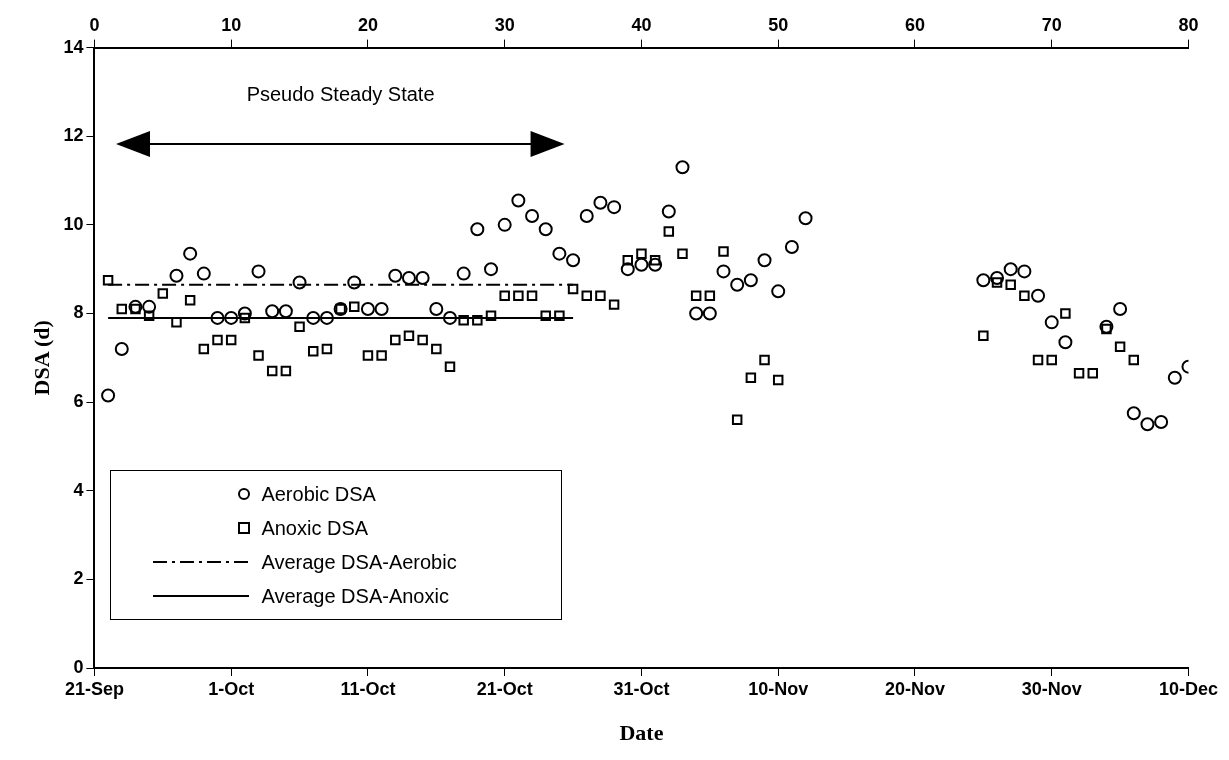 The width and height of the screenshot is (1229, 760). What do you see at coordinates (914, 688) in the screenshot?
I see `x-tick-label: 20-Nov` at bounding box center [914, 688].